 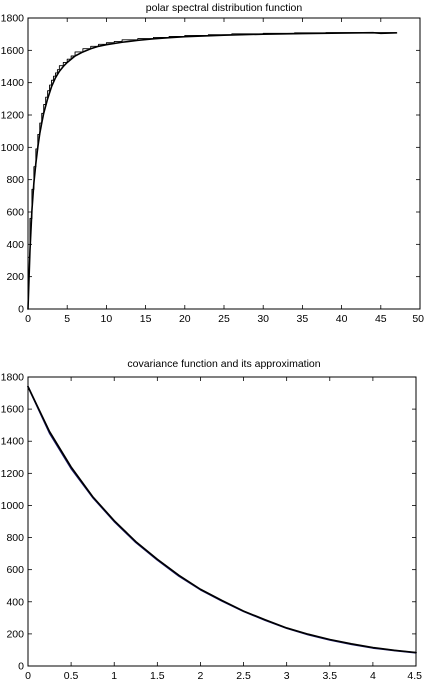 I want to click on x-tick-label: 30, so click(x=263, y=319).